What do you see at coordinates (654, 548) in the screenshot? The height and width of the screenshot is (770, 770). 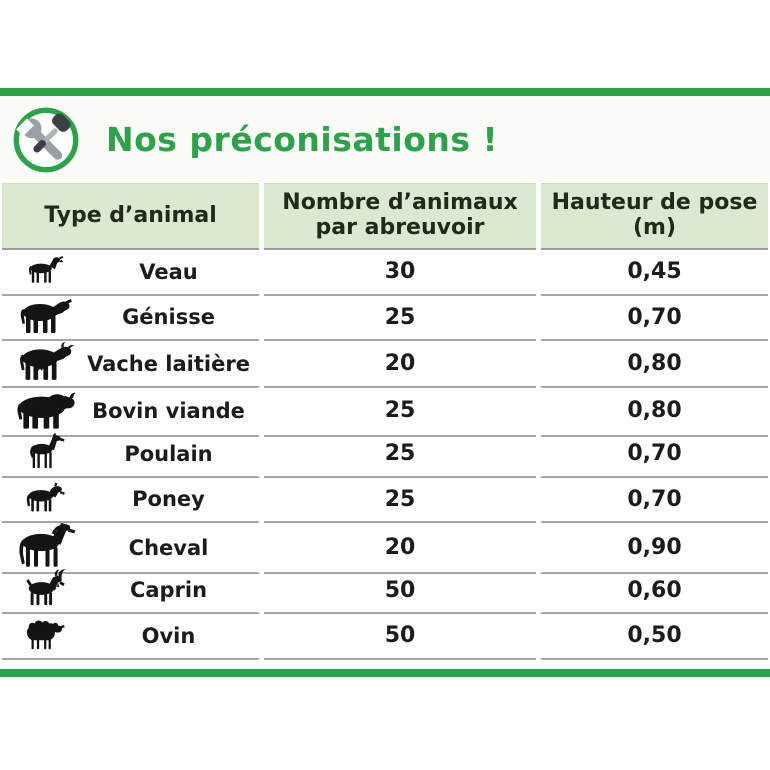 I see `mount-height-value: 0,90` at bounding box center [654, 548].